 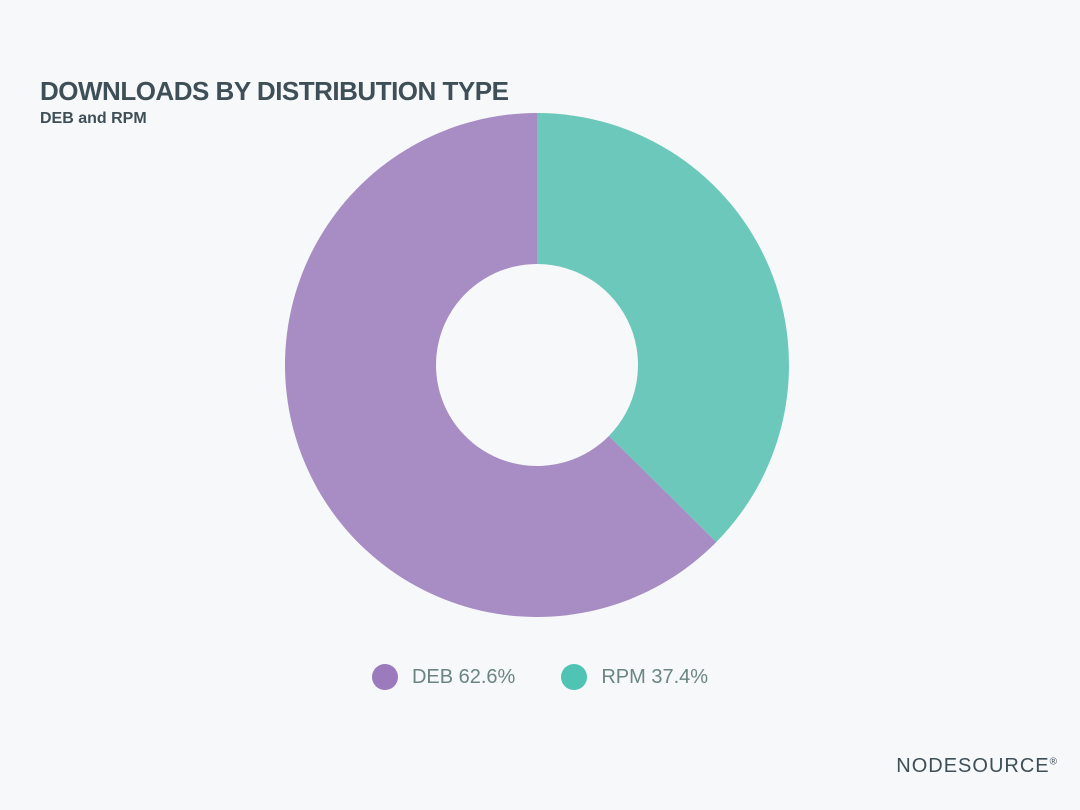 What do you see at coordinates (1053, 762) in the screenshot?
I see `registered-mark: ®` at bounding box center [1053, 762].